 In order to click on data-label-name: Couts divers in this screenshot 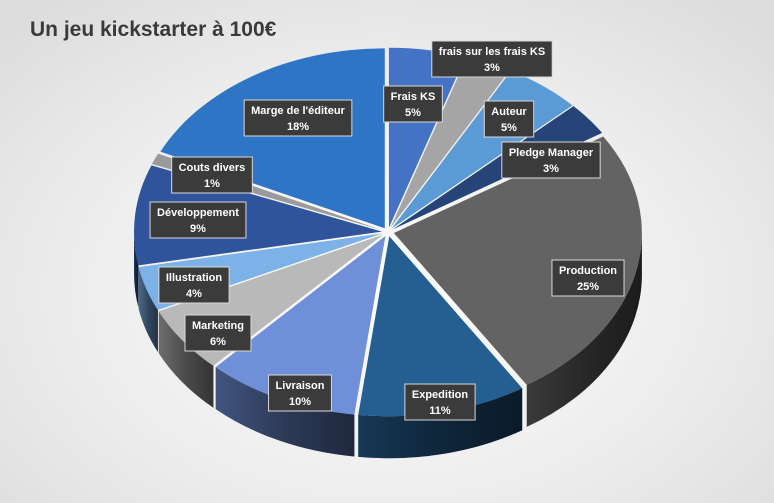, I will do `click(212, 168)`.